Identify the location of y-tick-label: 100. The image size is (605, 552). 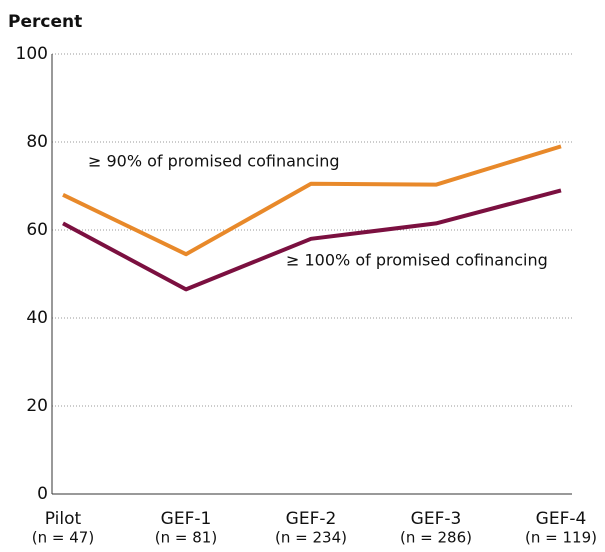
(32, 54).